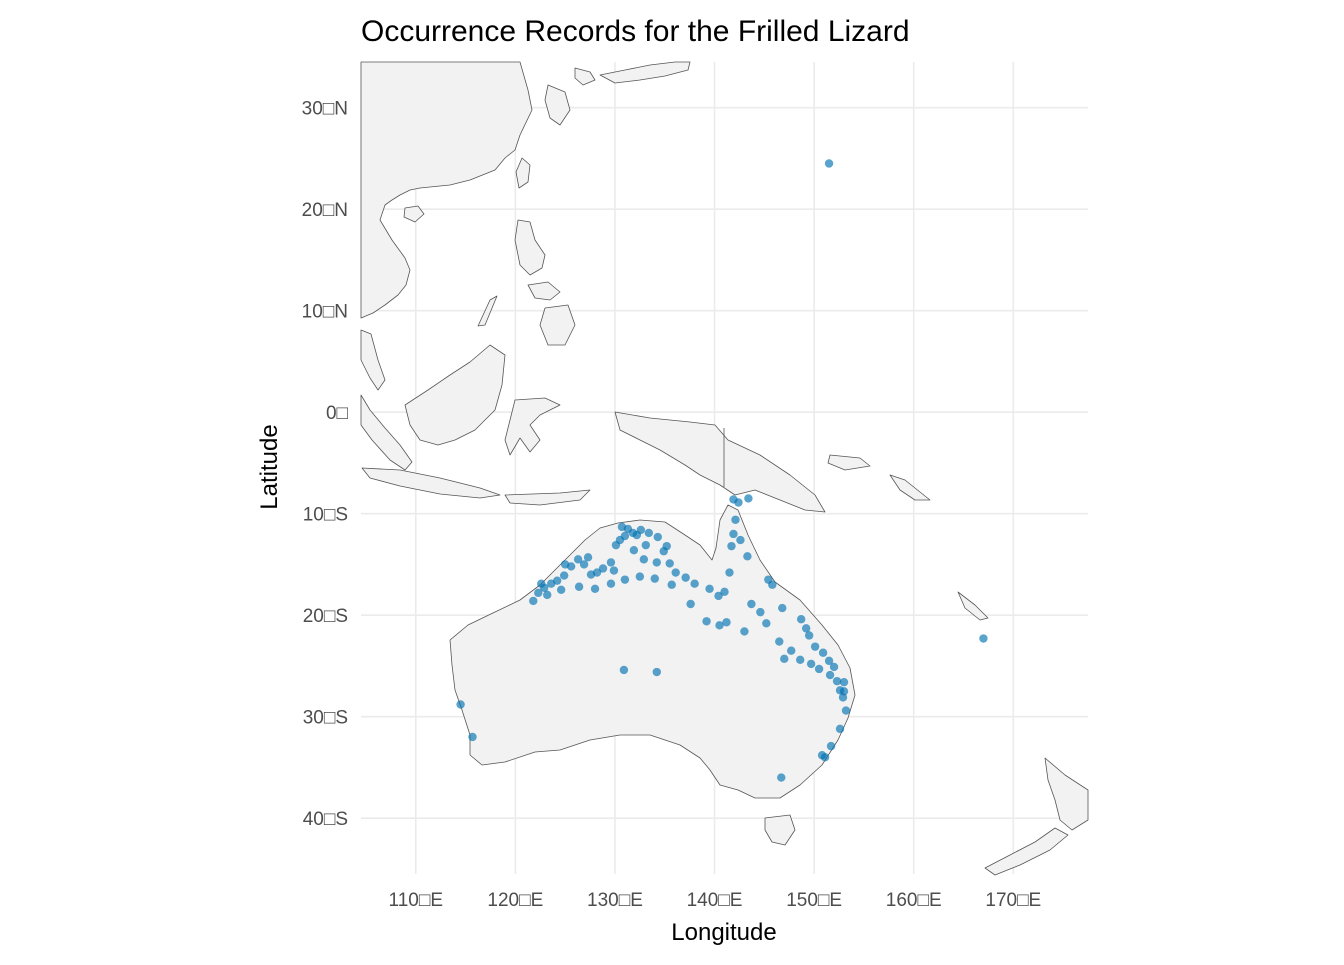  What do you see at coordinates (914, 900) in the screenshot?
I see `x-tick-label: 160□E` at bounding box center [914, 900].